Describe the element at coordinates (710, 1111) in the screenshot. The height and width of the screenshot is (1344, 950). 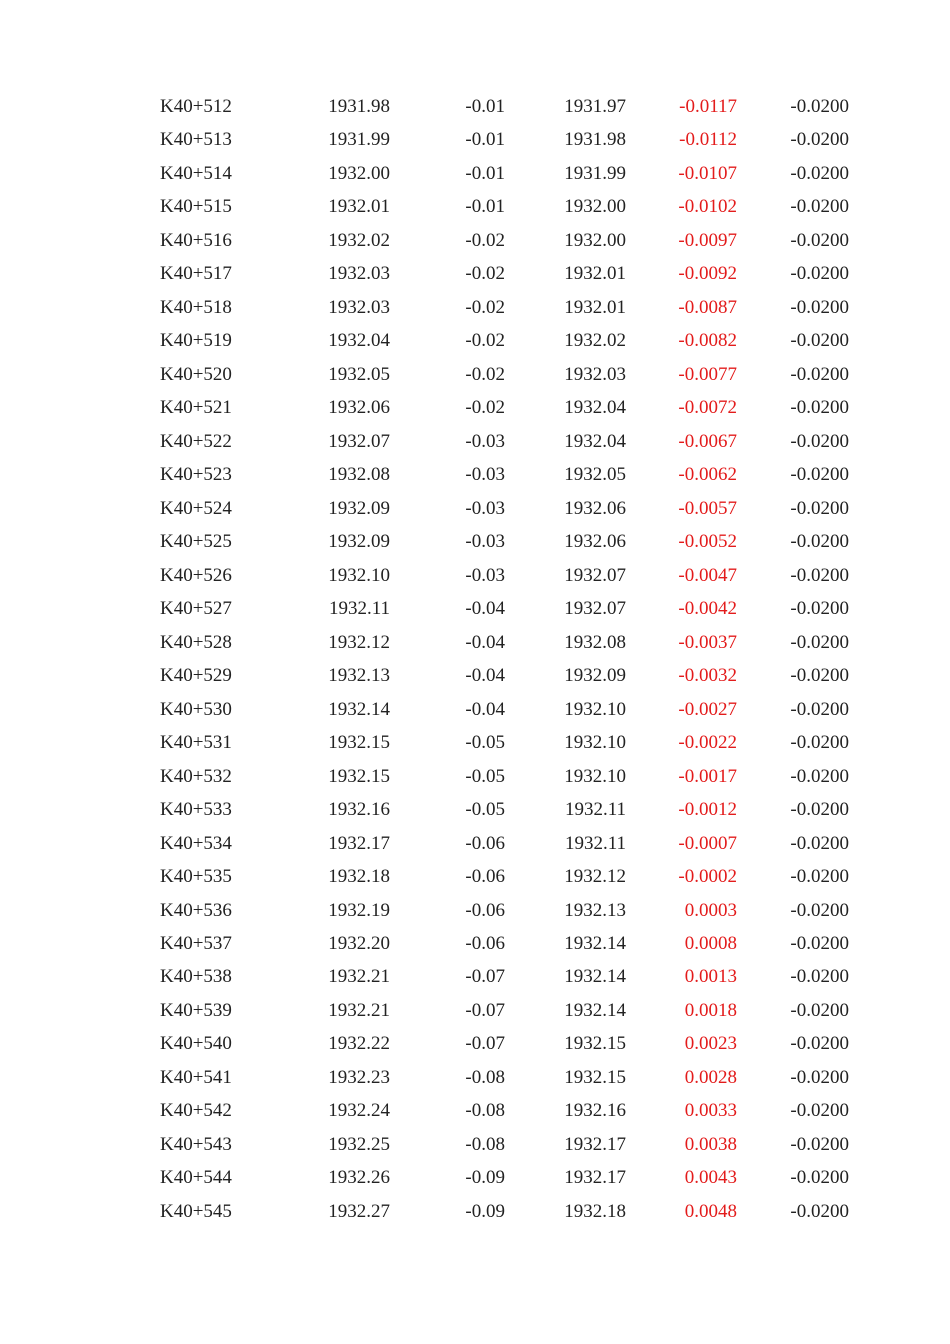
I see `highlight-value-cell: 0.0033` at that location.